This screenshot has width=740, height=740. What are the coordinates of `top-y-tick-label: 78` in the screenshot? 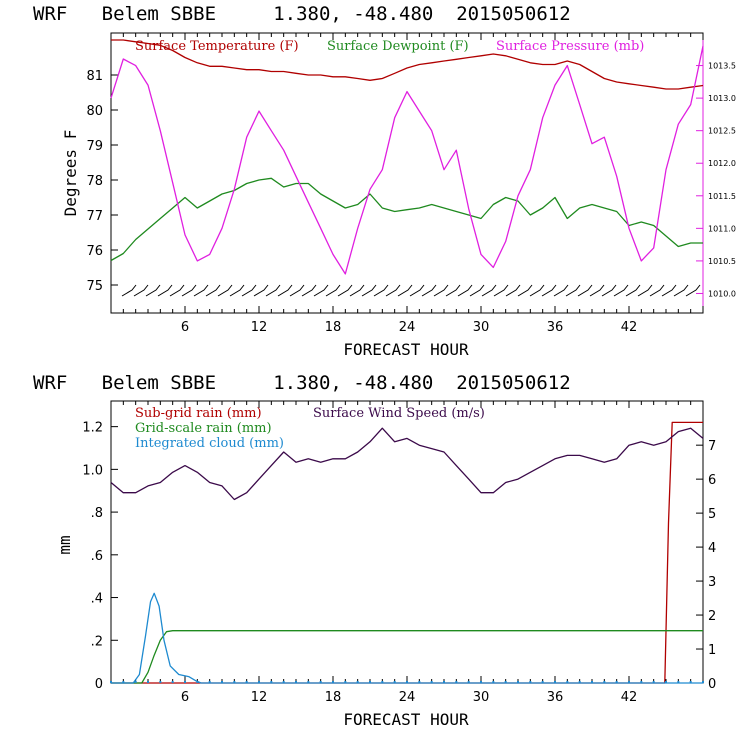 It's located at (94, 181).